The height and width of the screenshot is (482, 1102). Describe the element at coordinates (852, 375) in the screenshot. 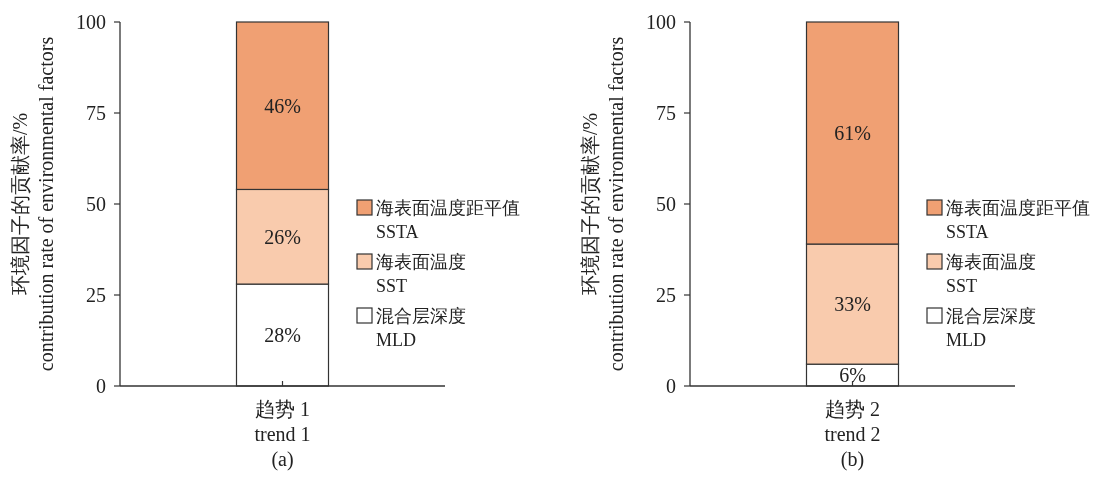

I see `data-label: 6%` at that location.